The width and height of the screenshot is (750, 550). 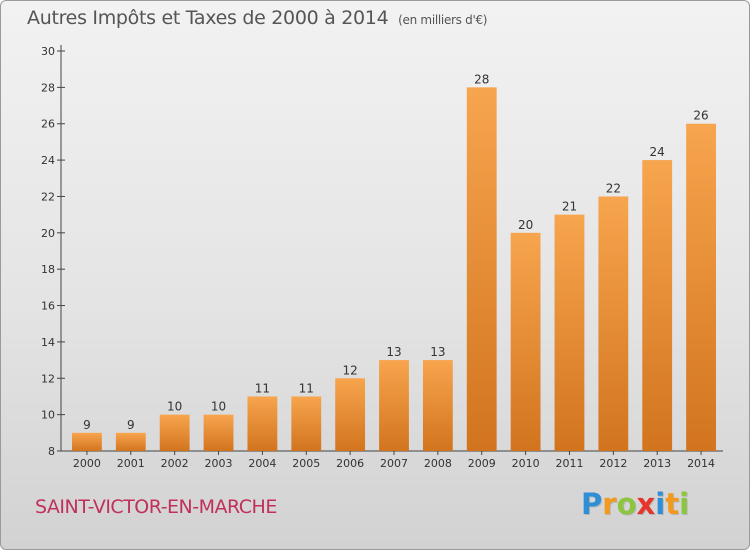 I want to click on x-tick-label: 2005, so click(x=306, y=463).